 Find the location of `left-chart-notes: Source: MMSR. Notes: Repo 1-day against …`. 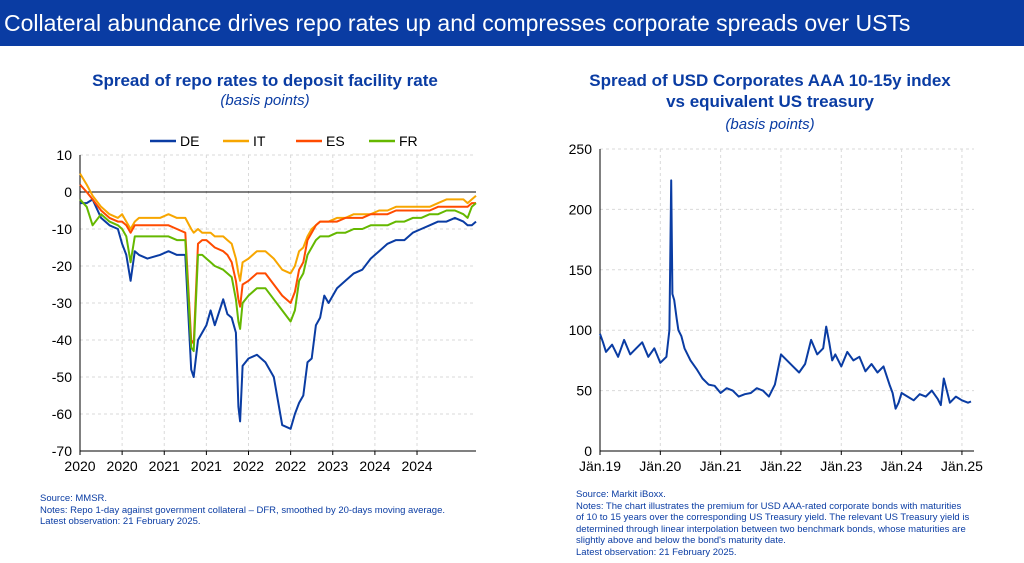

left-chart-notes: Source: MMSR. Notes: Repo 1-day against … is located at coordinates (270, 510).